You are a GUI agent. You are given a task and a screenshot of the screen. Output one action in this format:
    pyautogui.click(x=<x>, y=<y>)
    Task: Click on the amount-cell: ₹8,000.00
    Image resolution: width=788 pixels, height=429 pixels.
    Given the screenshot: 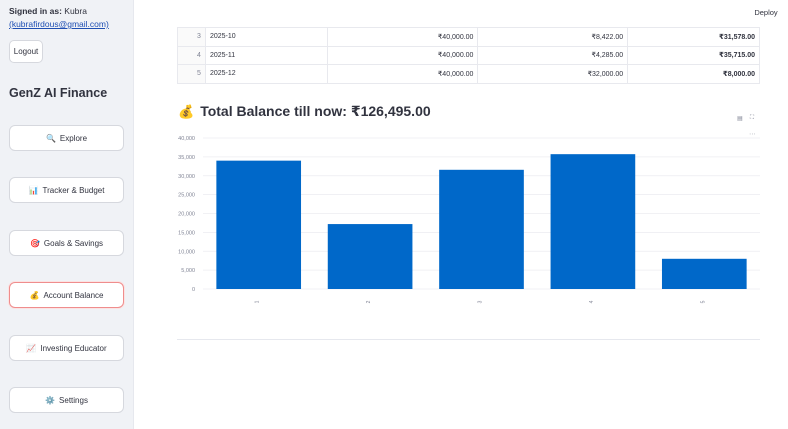 What is the action you would take?
    pyautogui.click(x=693, y=74)
    